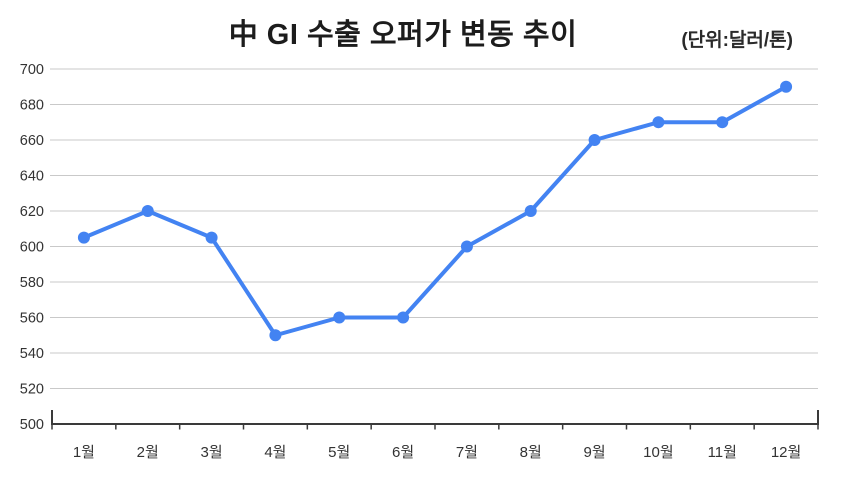 The width and height of the screenshot is (850, 480). Describe the element at coordinates (32, 354) in the screenshot. I see `y-tick-label-540: 540` at that location.